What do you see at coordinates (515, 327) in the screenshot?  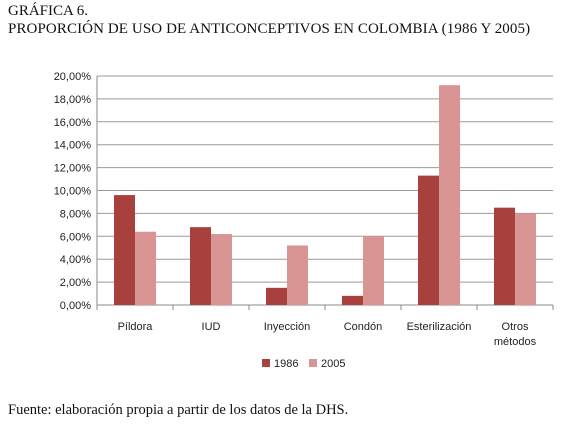 I see `x-tick-label: Otros` at bounding box center [515, 327].